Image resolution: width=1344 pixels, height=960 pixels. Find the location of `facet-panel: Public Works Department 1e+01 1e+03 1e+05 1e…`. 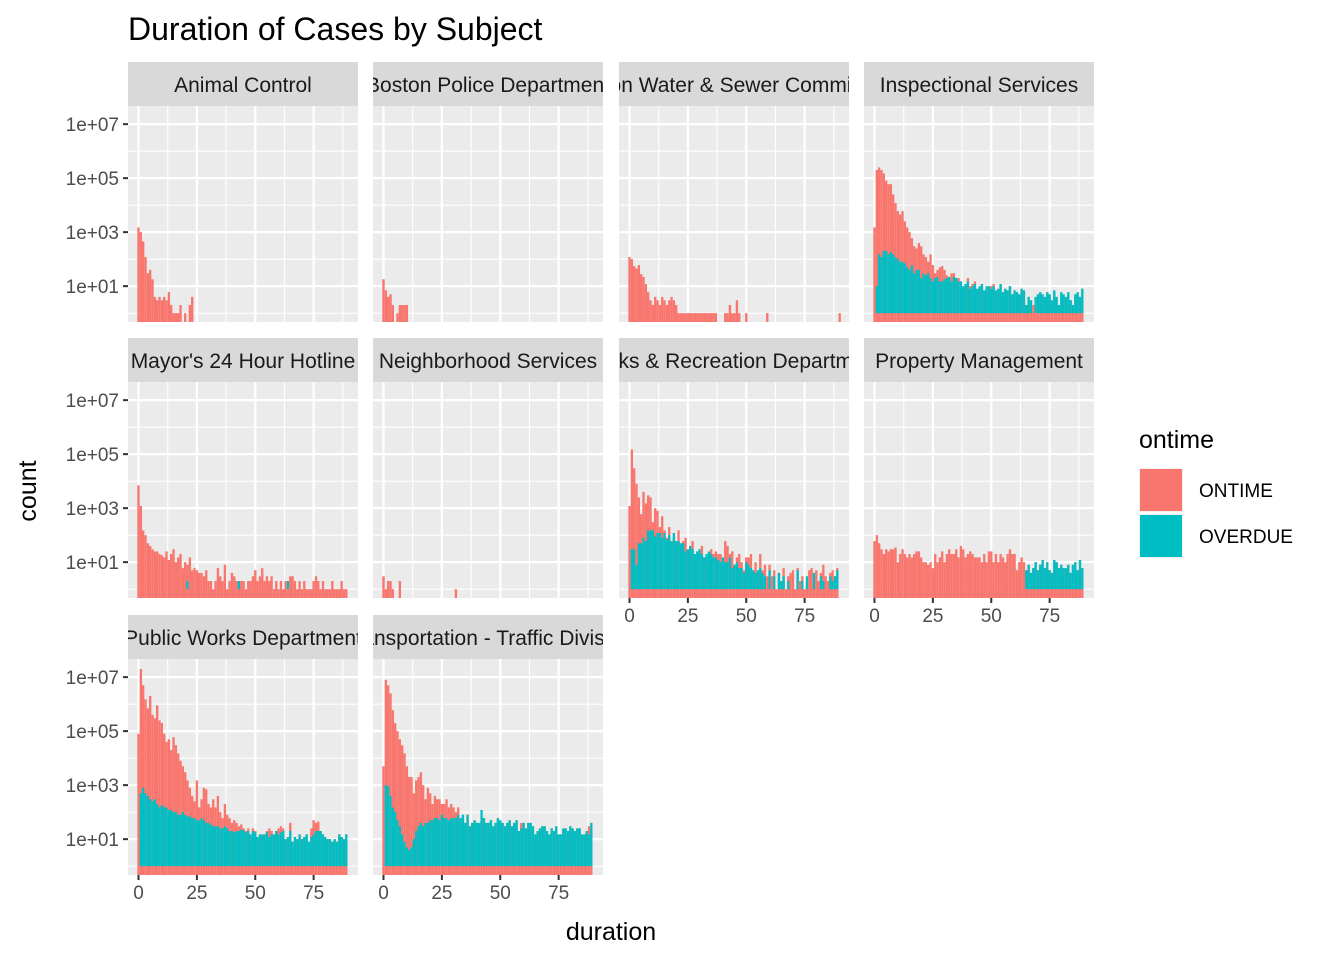

facet-panel: Public Works Department 1e+01 1e+03 1e+05 1e… is located at coordinates (212, 759).